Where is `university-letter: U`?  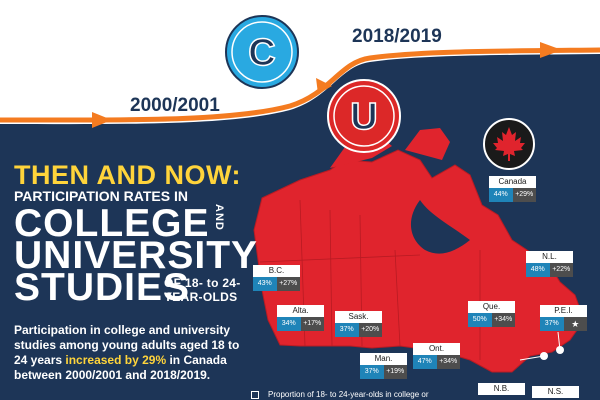 university-letter: U is located at coordinates (363, 117).